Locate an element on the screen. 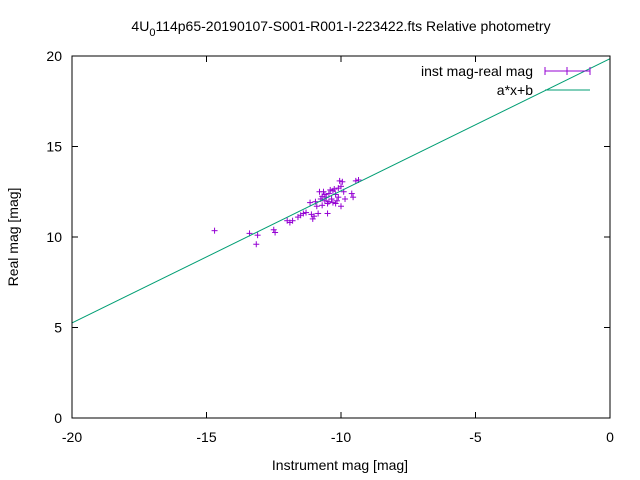 The width and height of the screenshot is (640, 480). y-tick-label: 20 is located at coordinates (54, 56).